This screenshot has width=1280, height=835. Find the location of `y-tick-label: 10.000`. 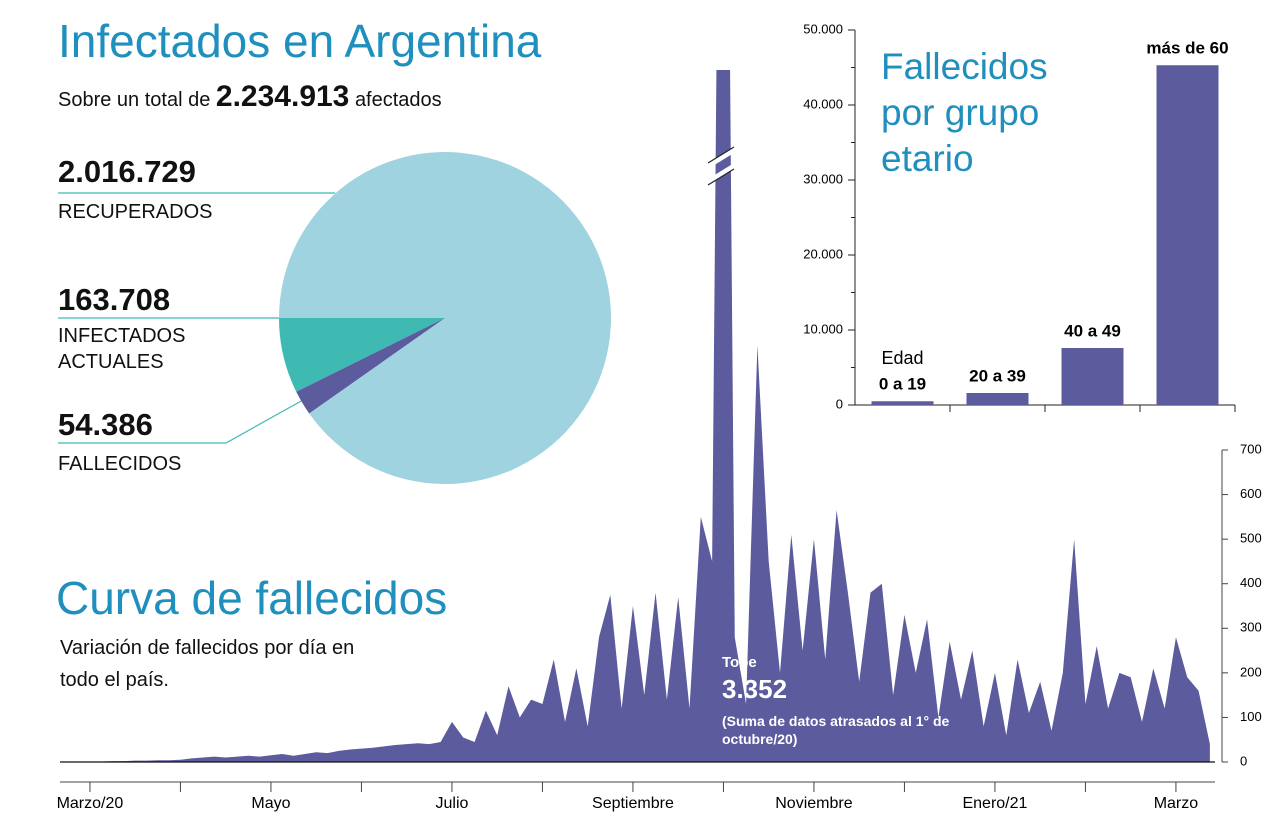

y-tick-label: 10.000 is located at coordinates (823, 328).